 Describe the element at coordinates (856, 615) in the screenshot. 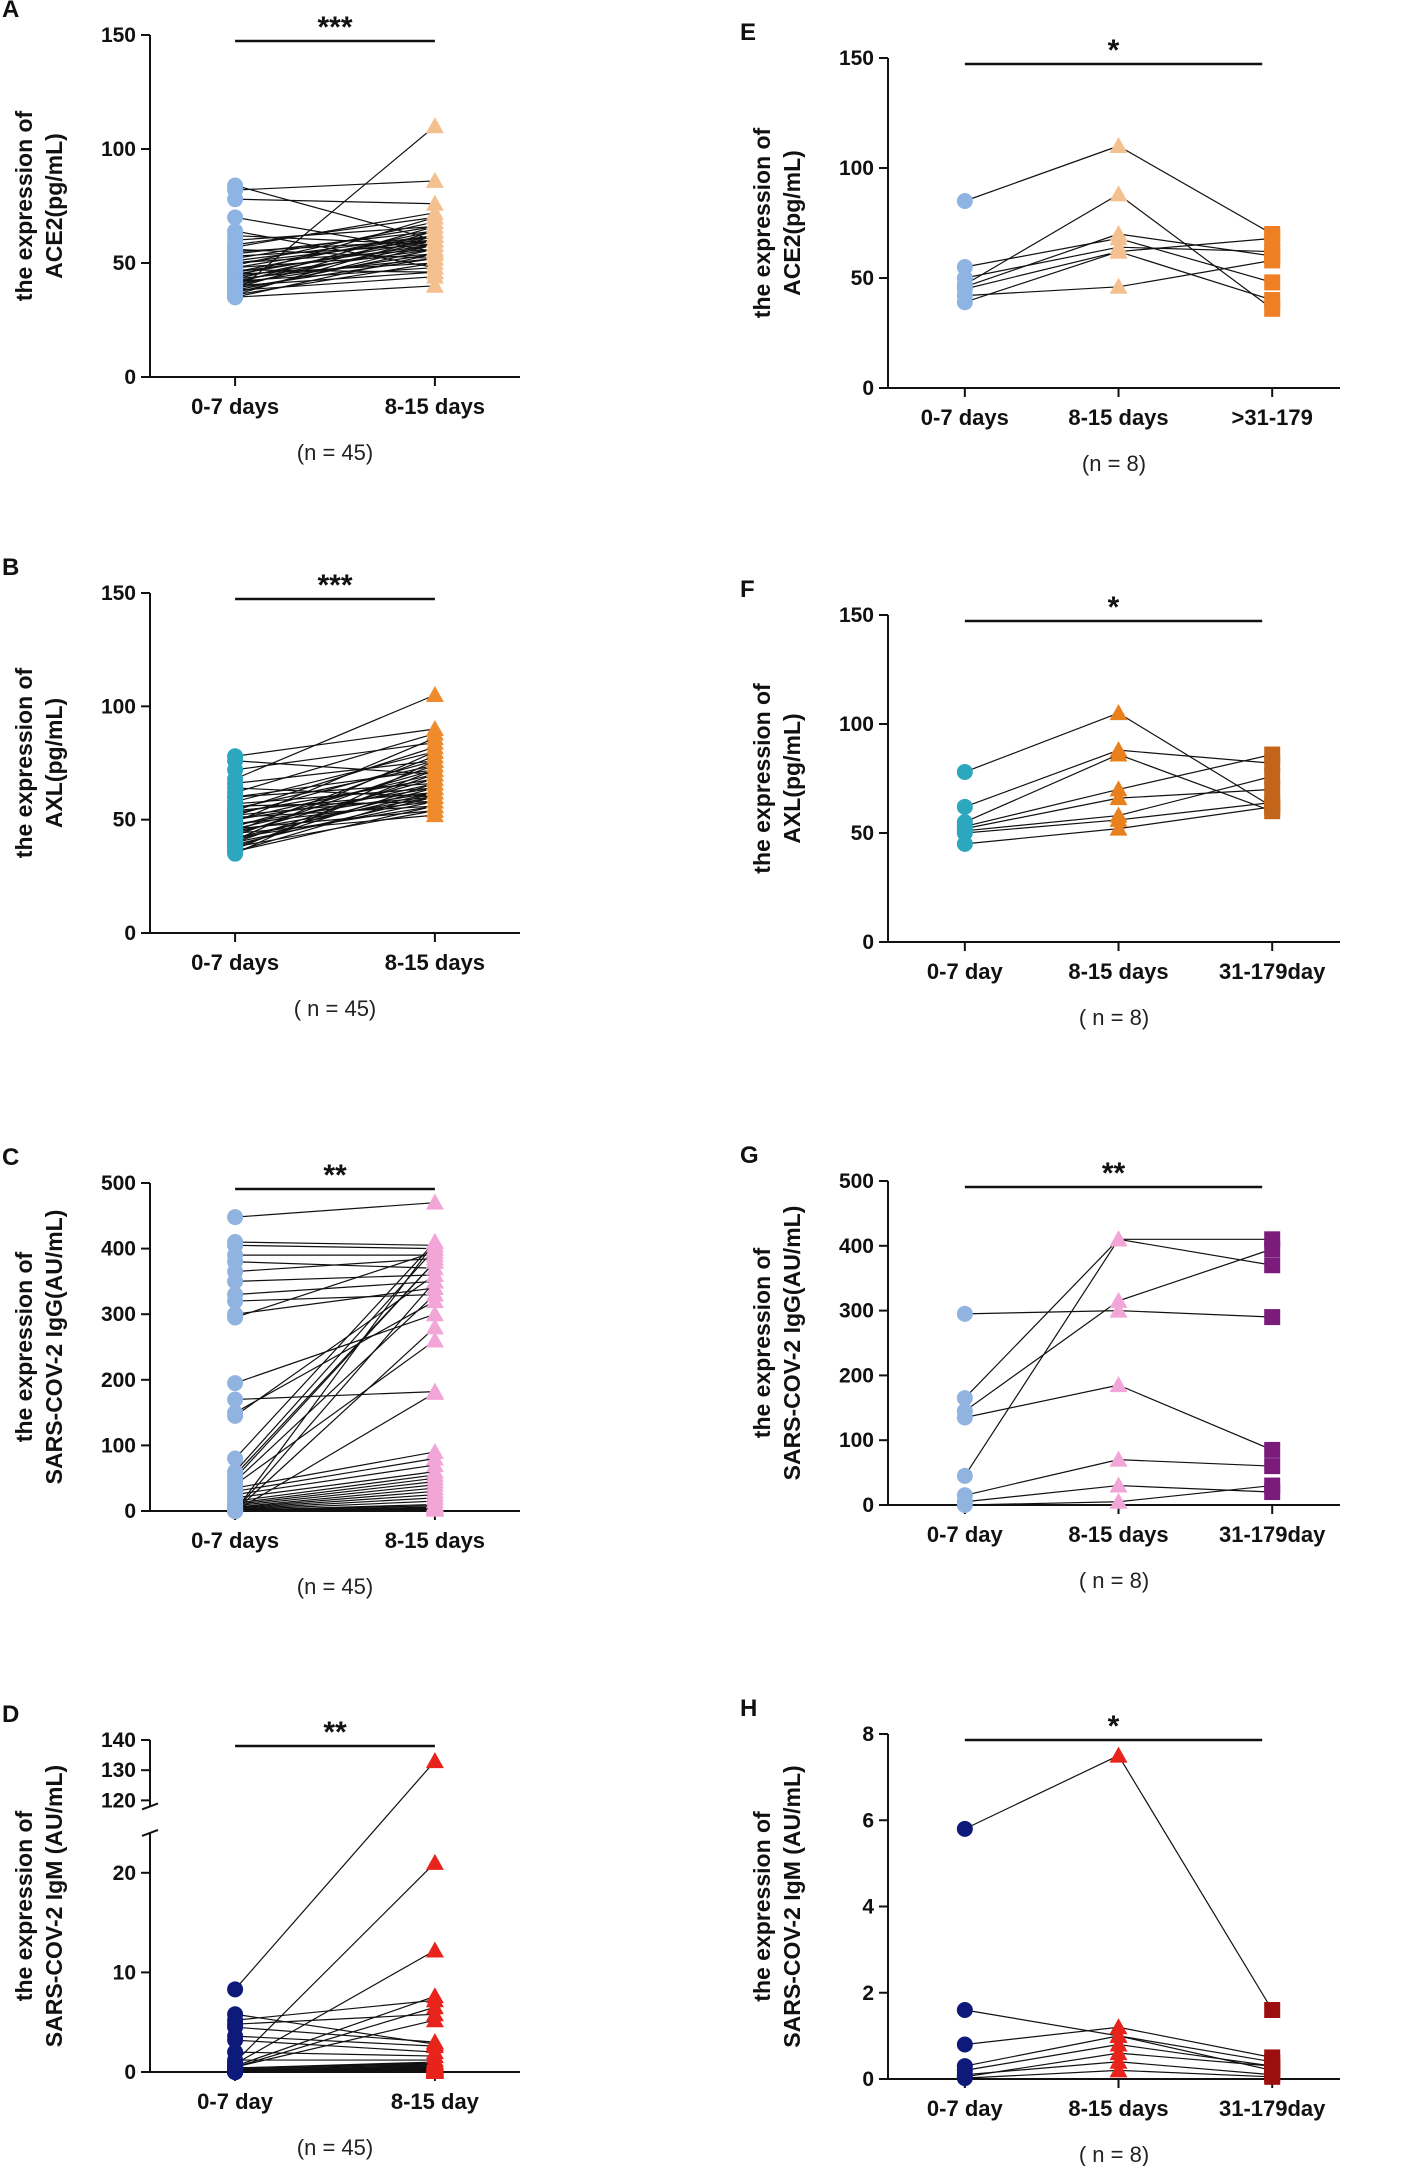

I see `y-tick-label: 150` at that location.